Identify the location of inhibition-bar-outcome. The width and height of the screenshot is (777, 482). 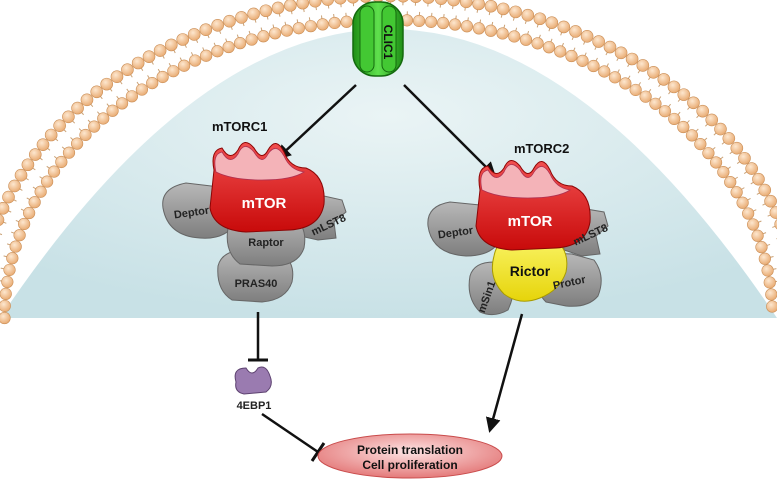
(318, 452).